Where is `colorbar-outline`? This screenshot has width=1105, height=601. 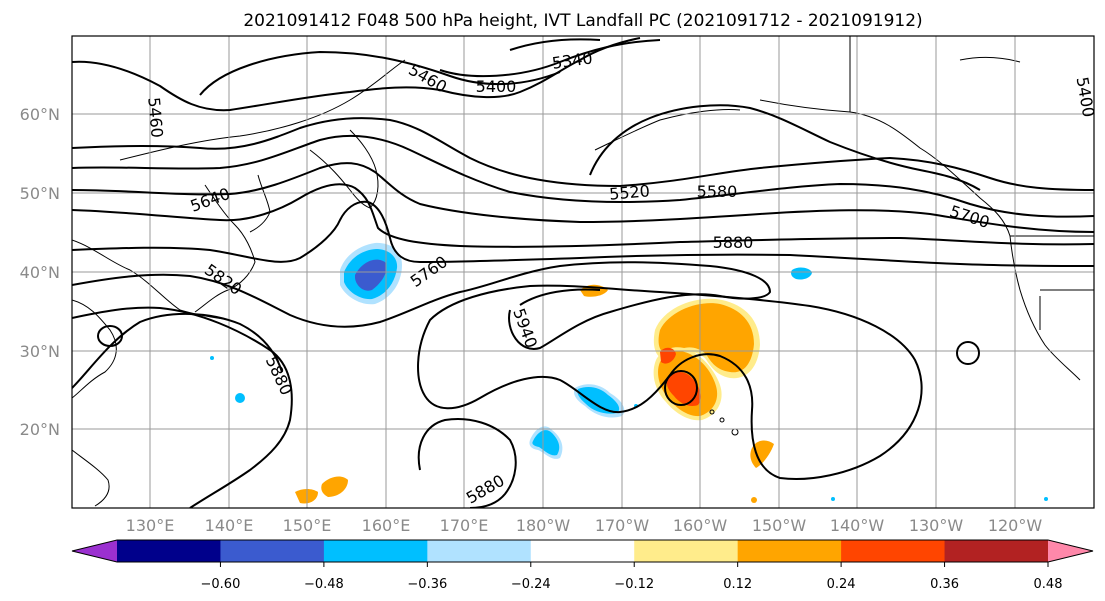 colorbar-outline is located at coordinates (582, 551).